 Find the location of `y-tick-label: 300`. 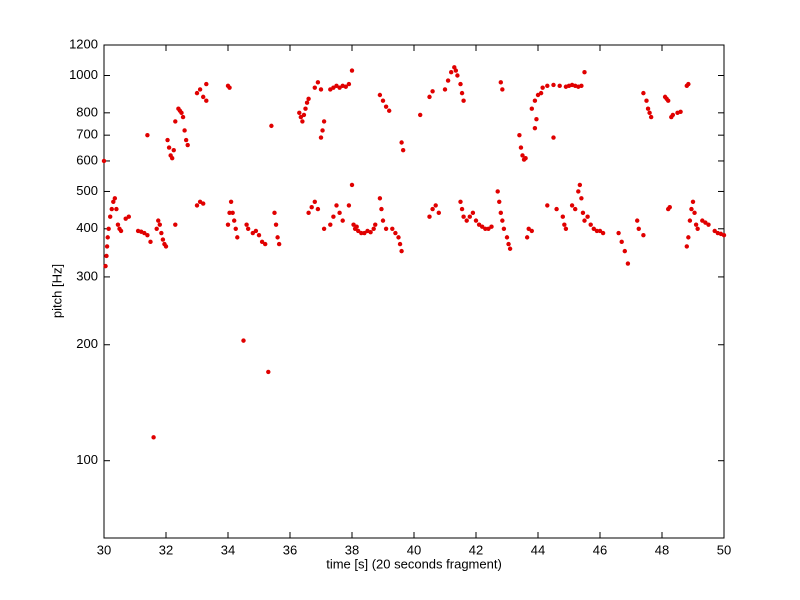

y-tick-label: 300 is located at coordinates (87, 275).